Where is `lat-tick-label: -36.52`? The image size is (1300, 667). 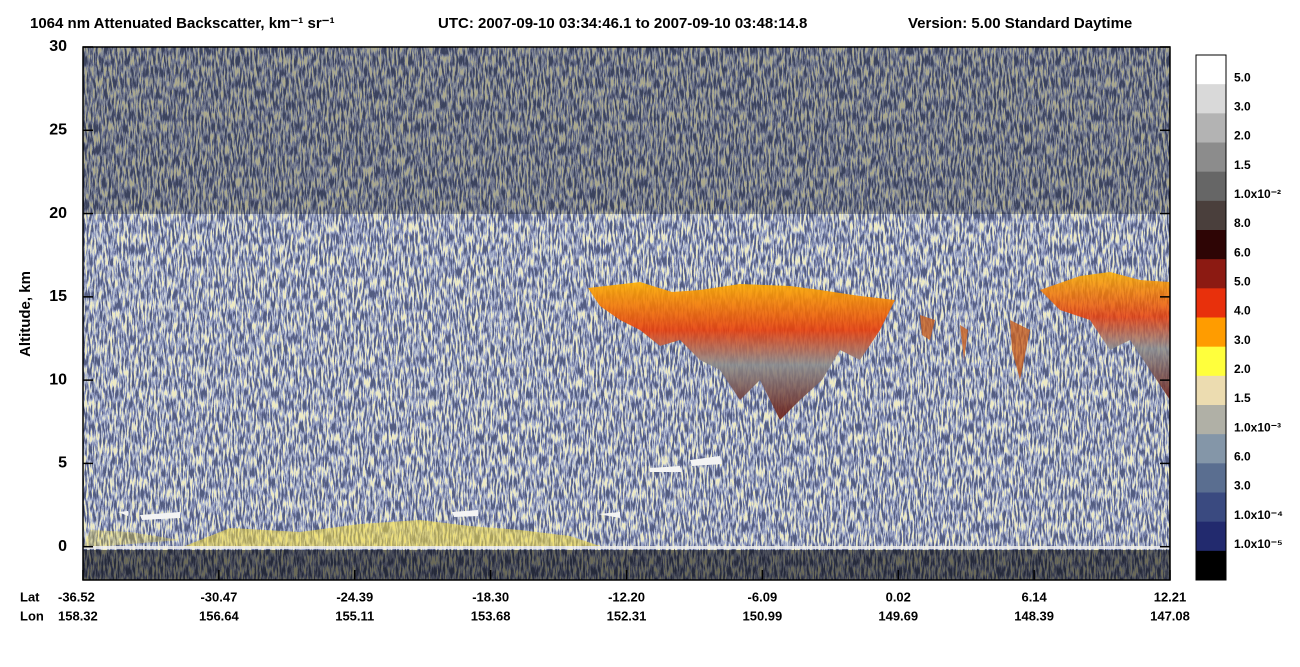 lat-tick-label: -36.52 is located at coordinates (76, 596).